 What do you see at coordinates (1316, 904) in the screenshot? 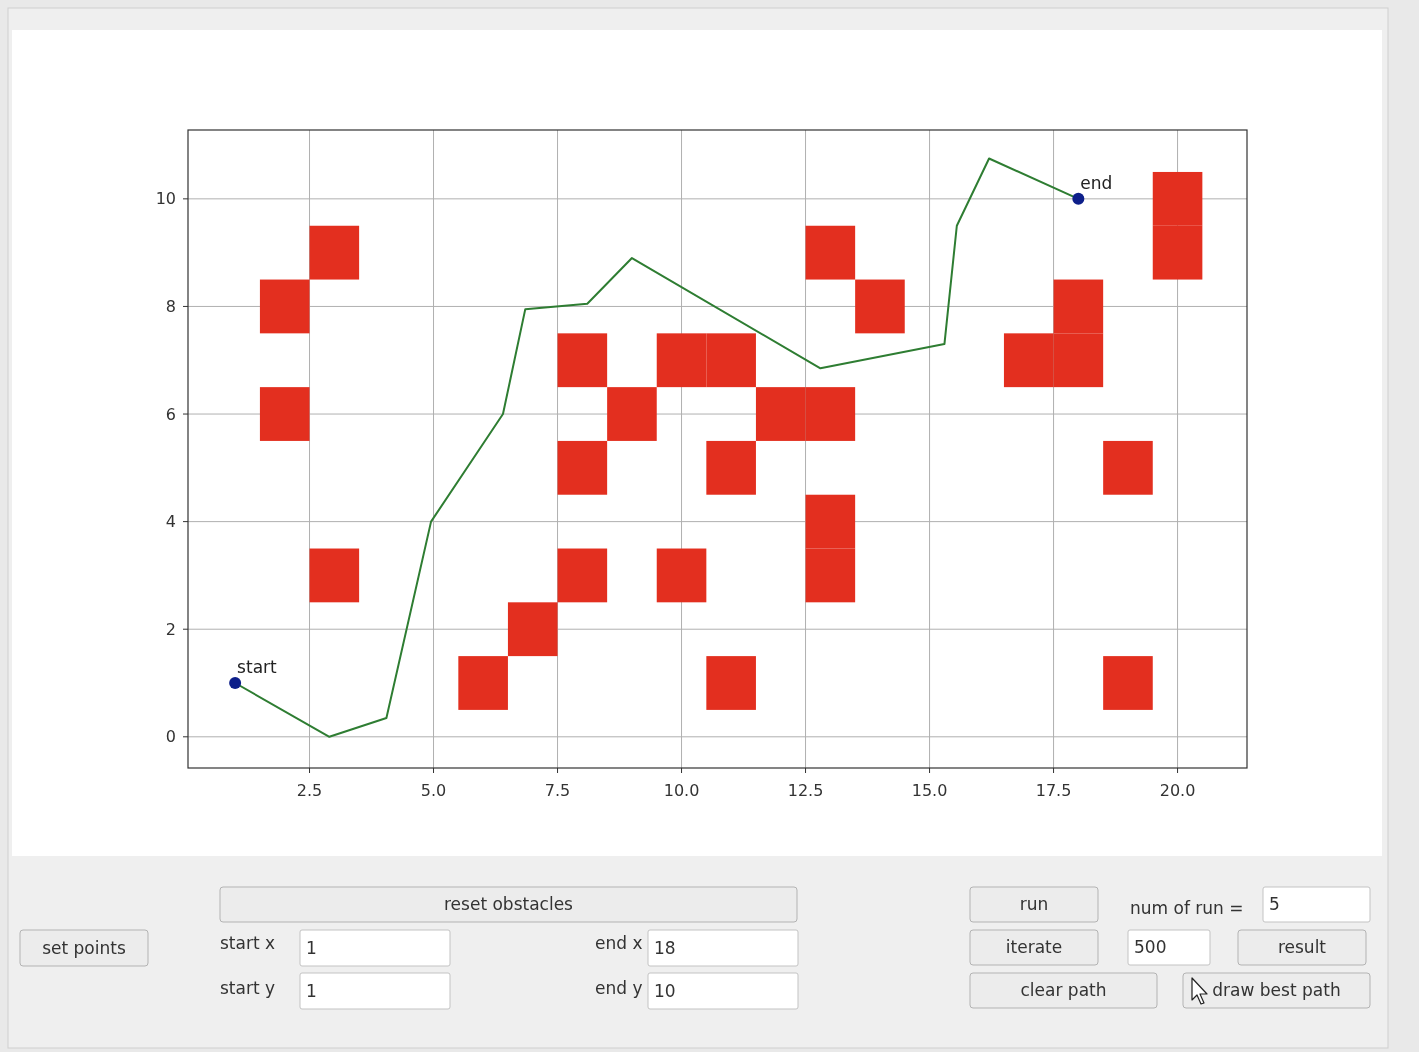
I see `text-field: 5` at bounding box center [1316, 904].